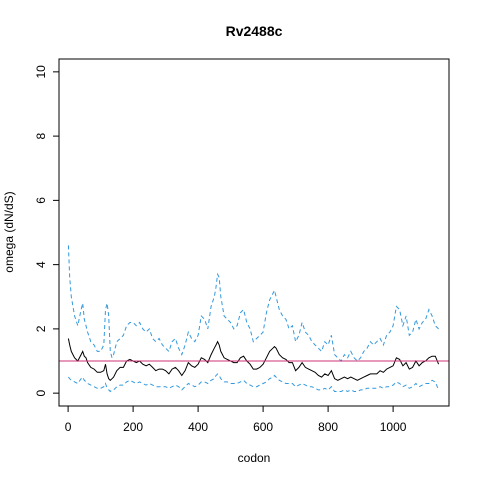  Describe the element at coordinates (133, 427) in the screenshot. I see `x-tick-label: 200` at that location.